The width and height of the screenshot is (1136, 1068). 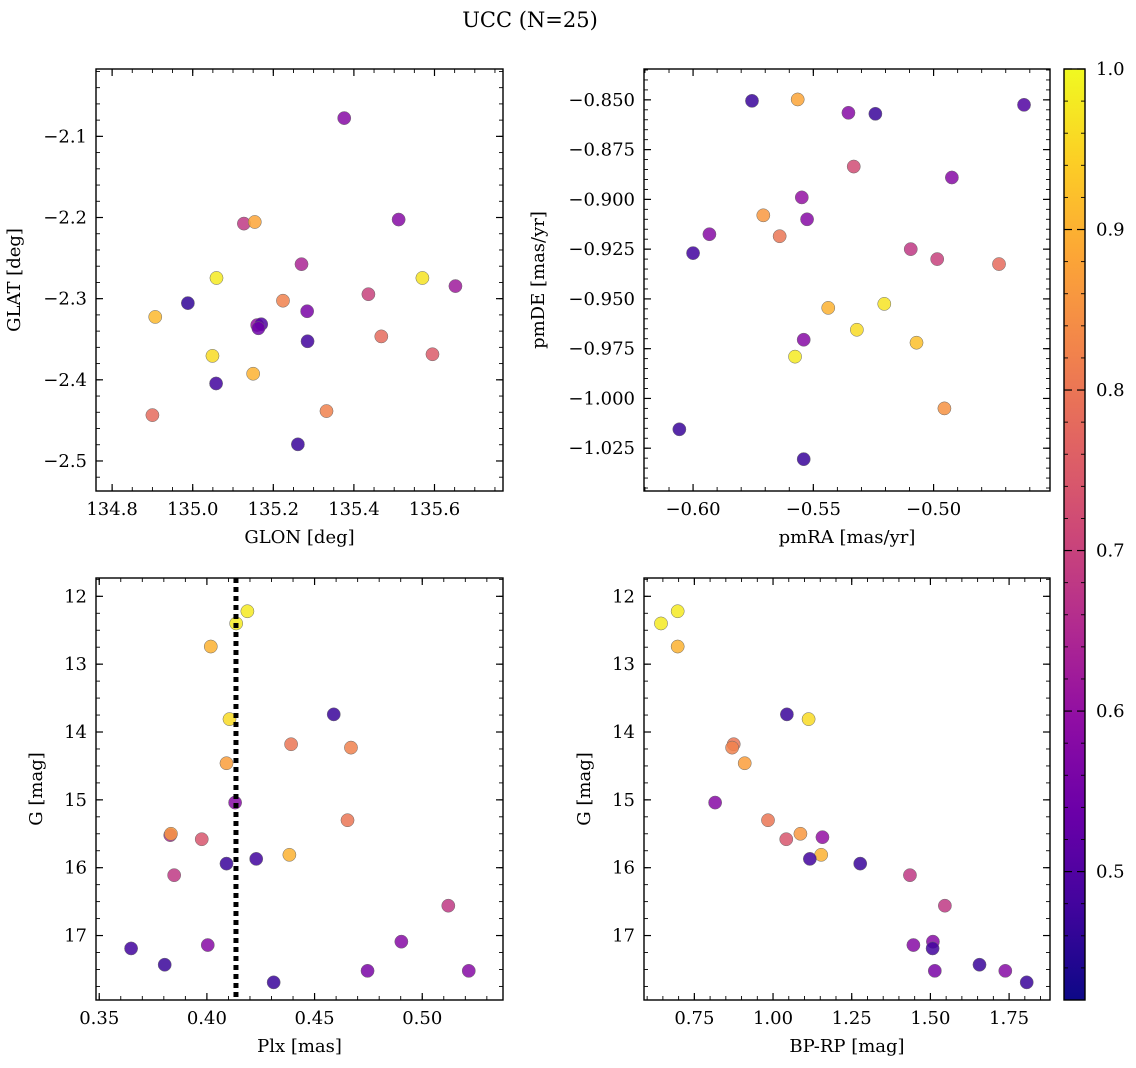 What do you see at coordinates (99, 1018) in the screenshot?
I see `x-tick-label: 0.35` at bounding box center [99, 1018].